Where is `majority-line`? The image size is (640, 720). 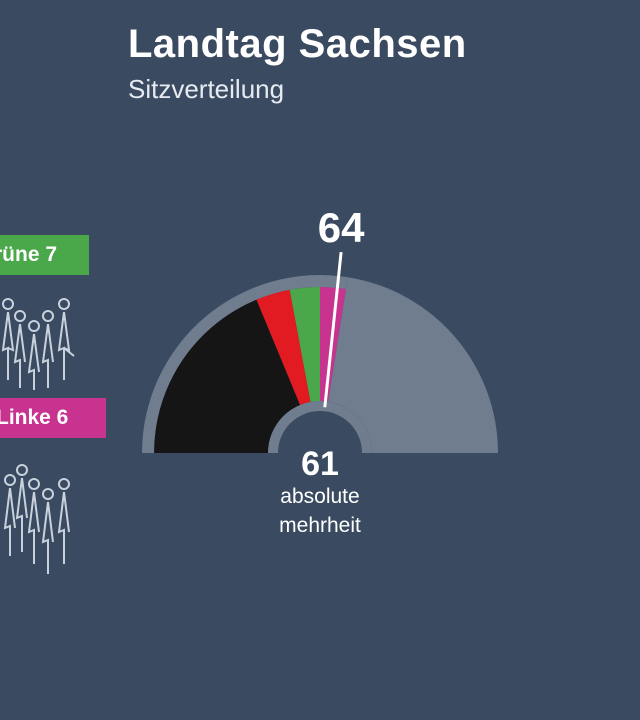 majority-line is located at coordinates (333, 329).